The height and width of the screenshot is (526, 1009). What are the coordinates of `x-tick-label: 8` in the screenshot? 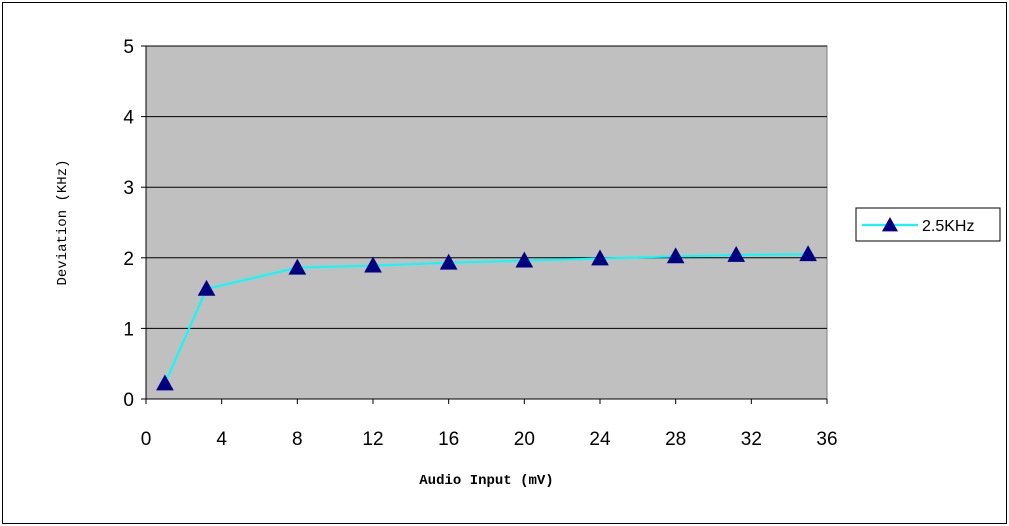 It's located at (297, 439).